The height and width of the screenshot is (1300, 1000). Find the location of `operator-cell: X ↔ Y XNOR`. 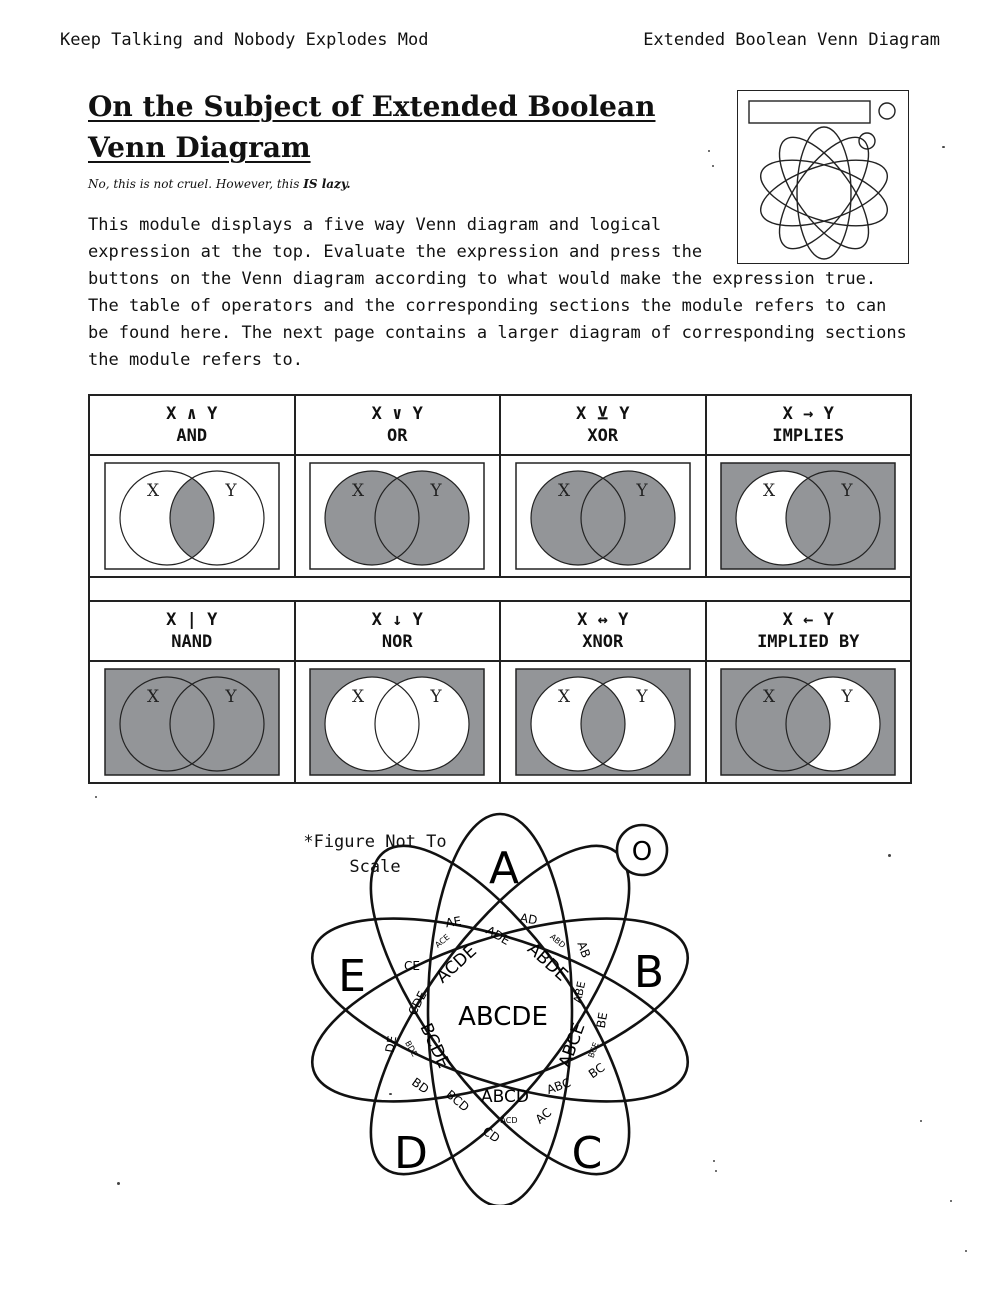

operator-cell: X ↔ Y XNOR is located at coordinates (603, 631).